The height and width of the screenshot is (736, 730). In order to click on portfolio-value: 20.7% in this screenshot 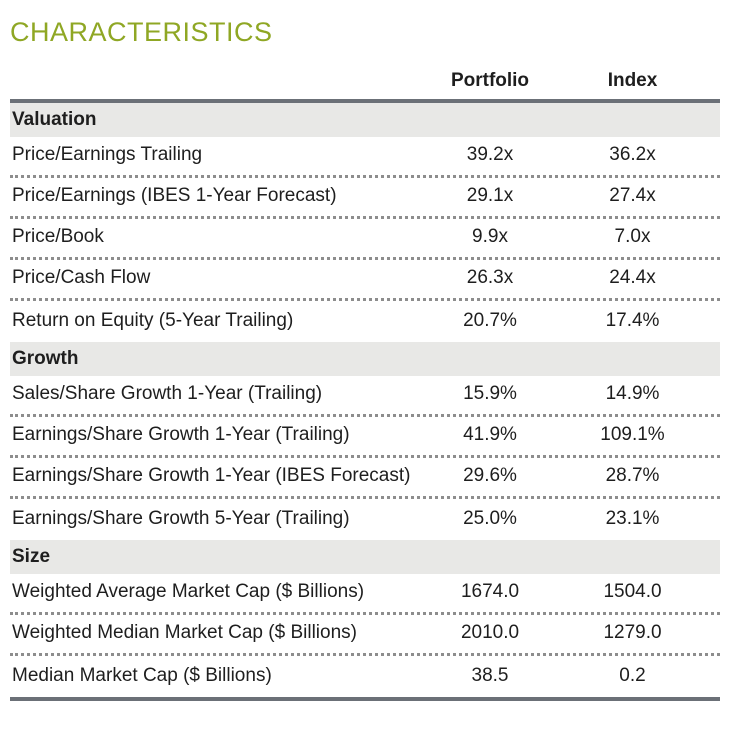, I will do `click(490, 320)`.